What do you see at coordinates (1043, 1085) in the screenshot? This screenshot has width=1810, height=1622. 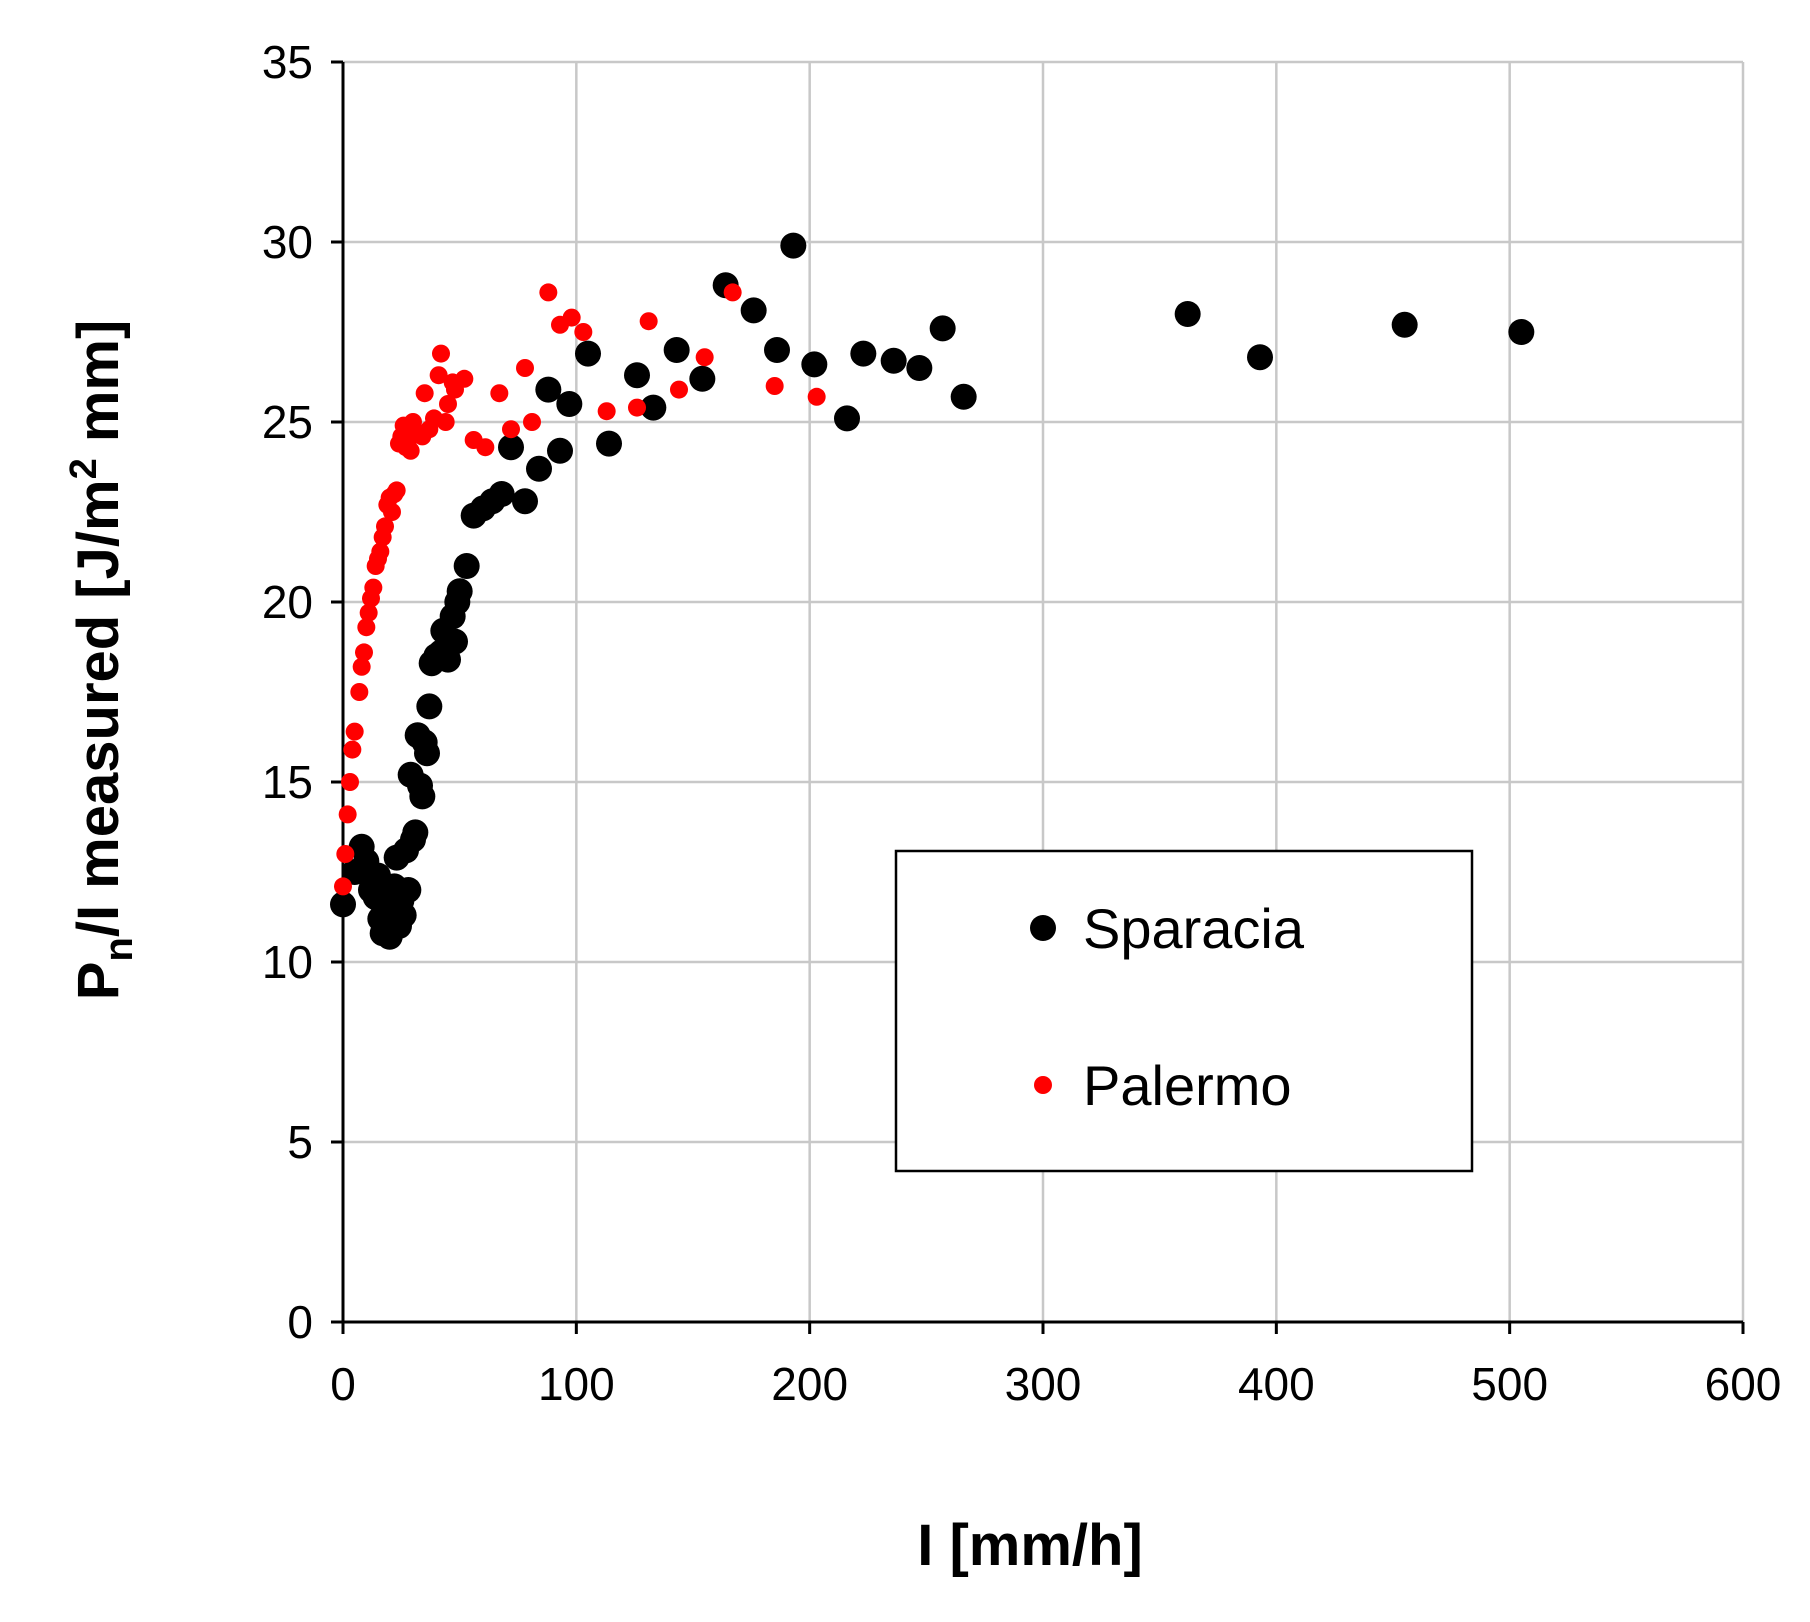 I see `legend-marker-palermo` at bounding box center [1043, 1085].